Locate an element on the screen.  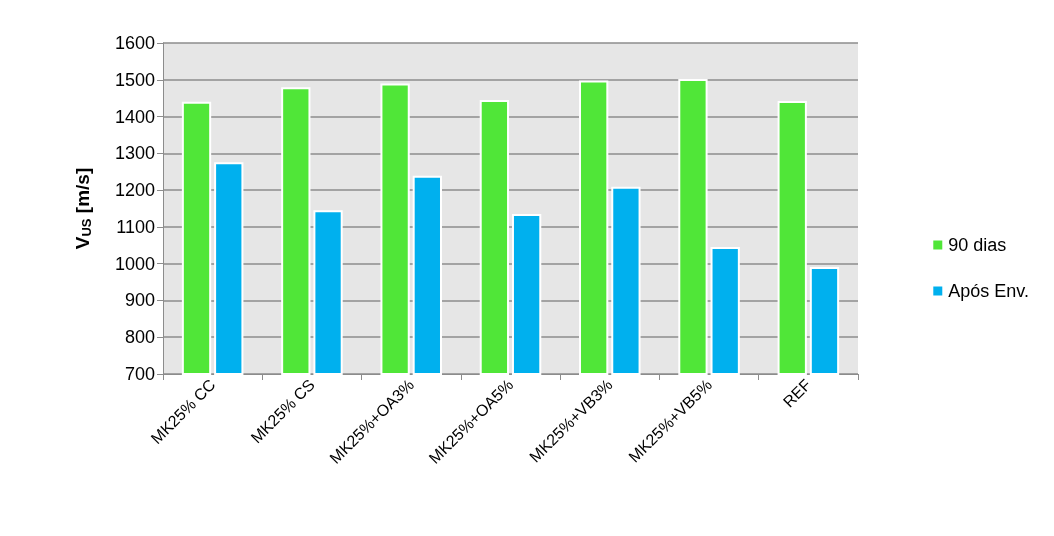
legend-label: 90 dias is located at coordinates (977, 245).